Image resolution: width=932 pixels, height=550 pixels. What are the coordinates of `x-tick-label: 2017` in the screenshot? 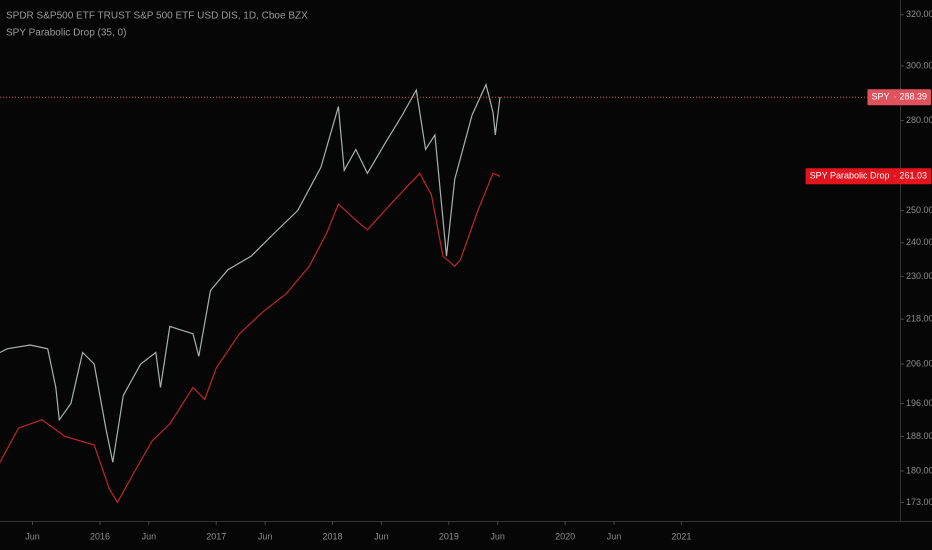 It's located at (216, 536).